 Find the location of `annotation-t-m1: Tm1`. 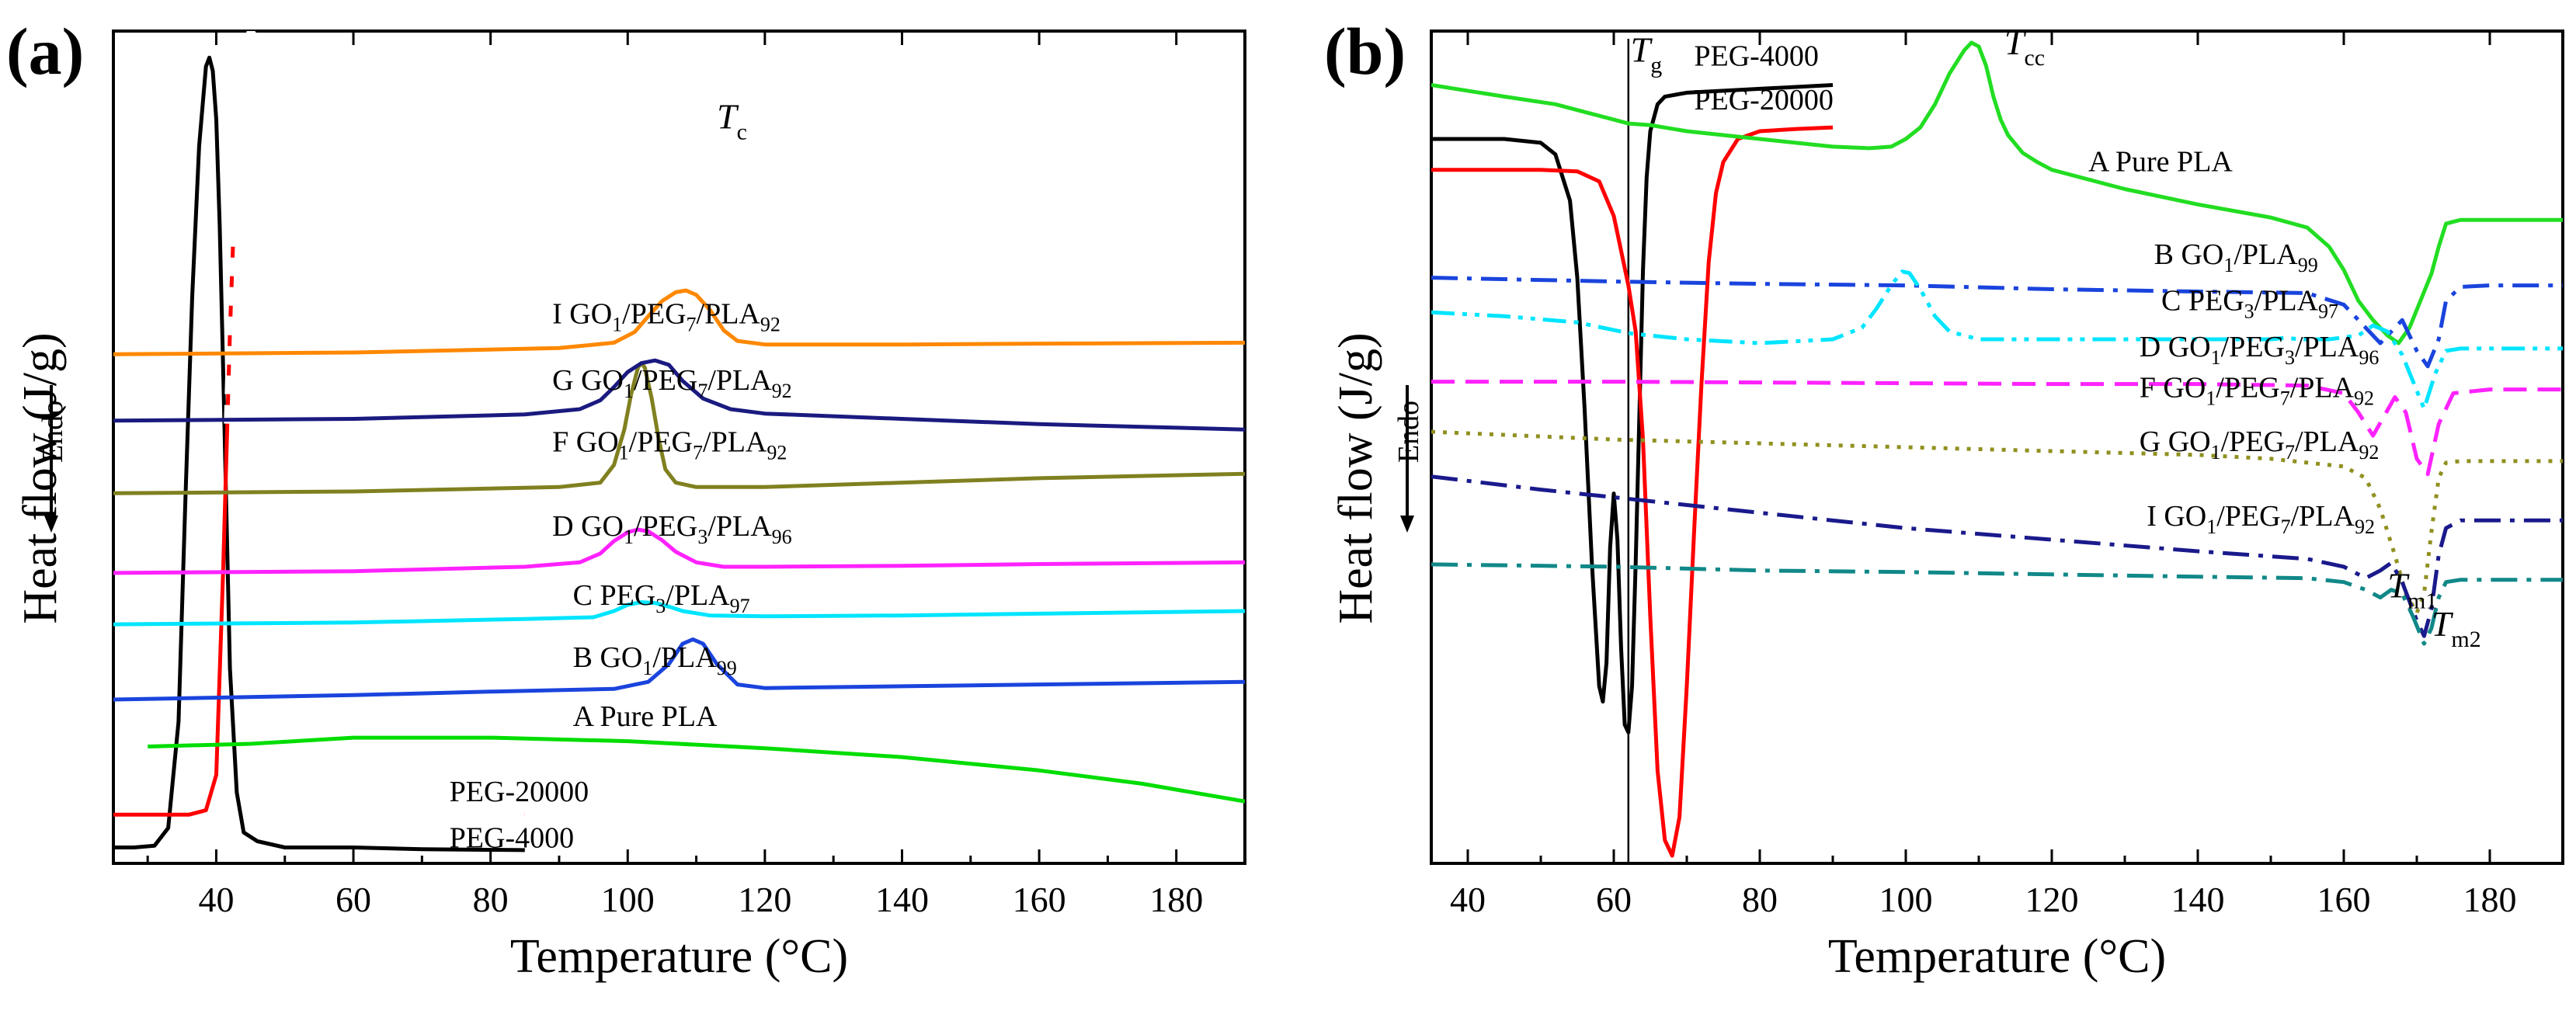

annotation-t-m1: Tm1 is located at coordinates (2412, 590).